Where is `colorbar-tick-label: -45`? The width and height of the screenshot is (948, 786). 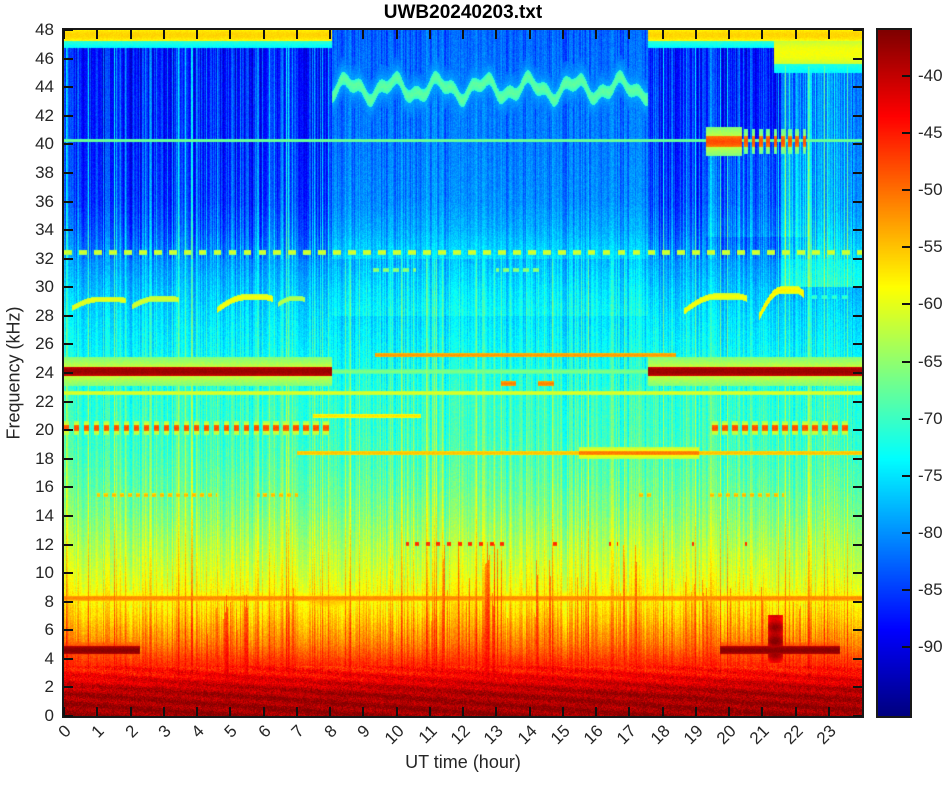
colorbar-tick-label: -45 is located at coordinates (930, 132).